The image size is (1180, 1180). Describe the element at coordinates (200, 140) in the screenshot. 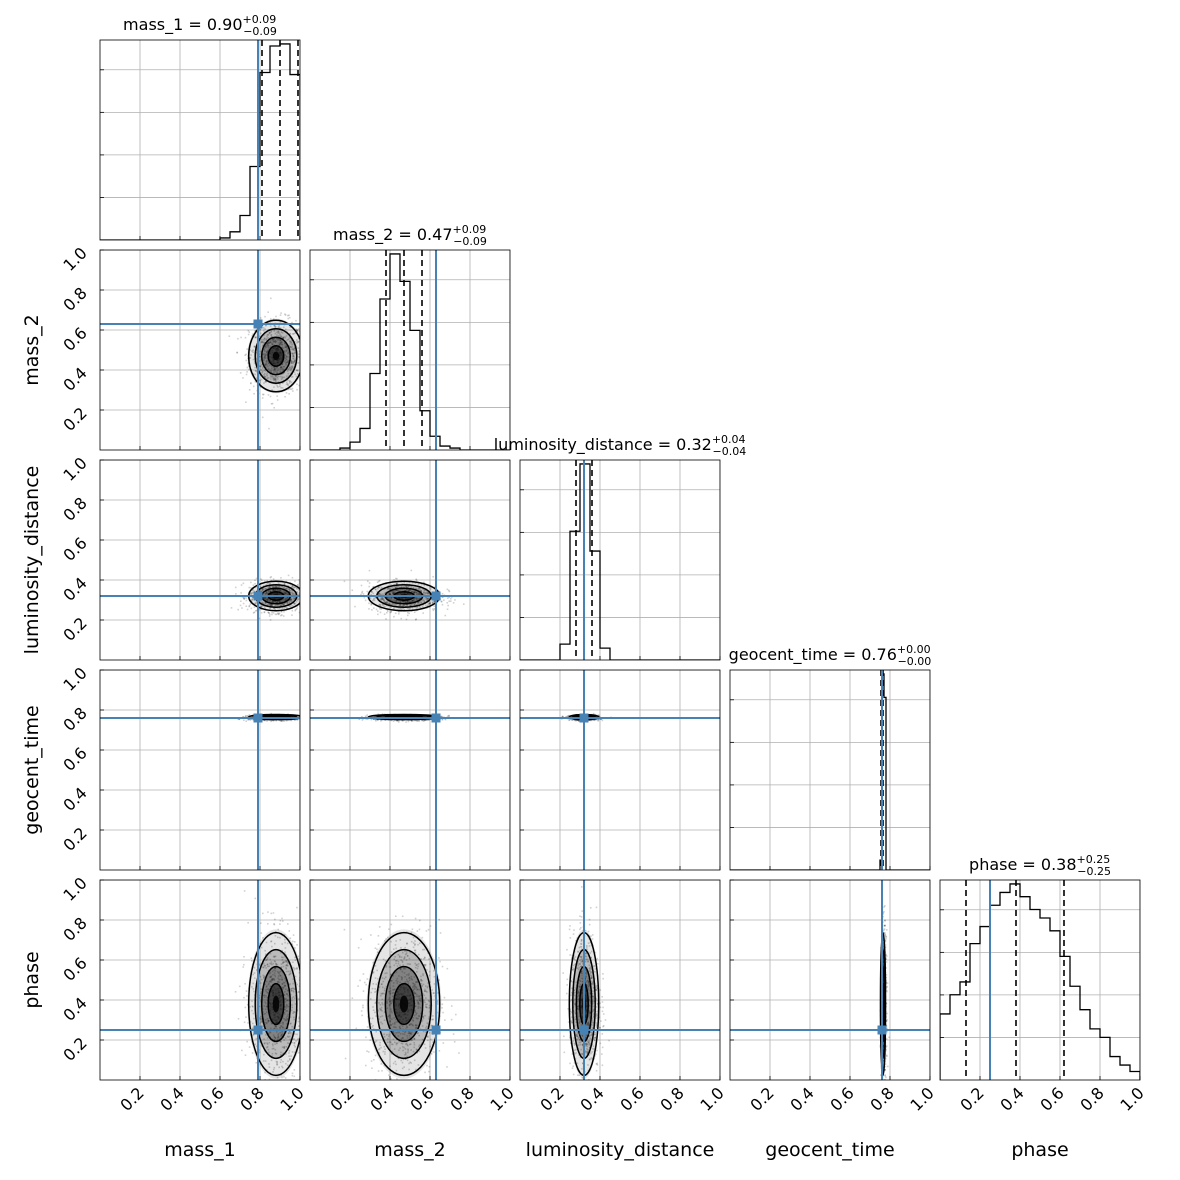

I see `panel-frame` at that location.